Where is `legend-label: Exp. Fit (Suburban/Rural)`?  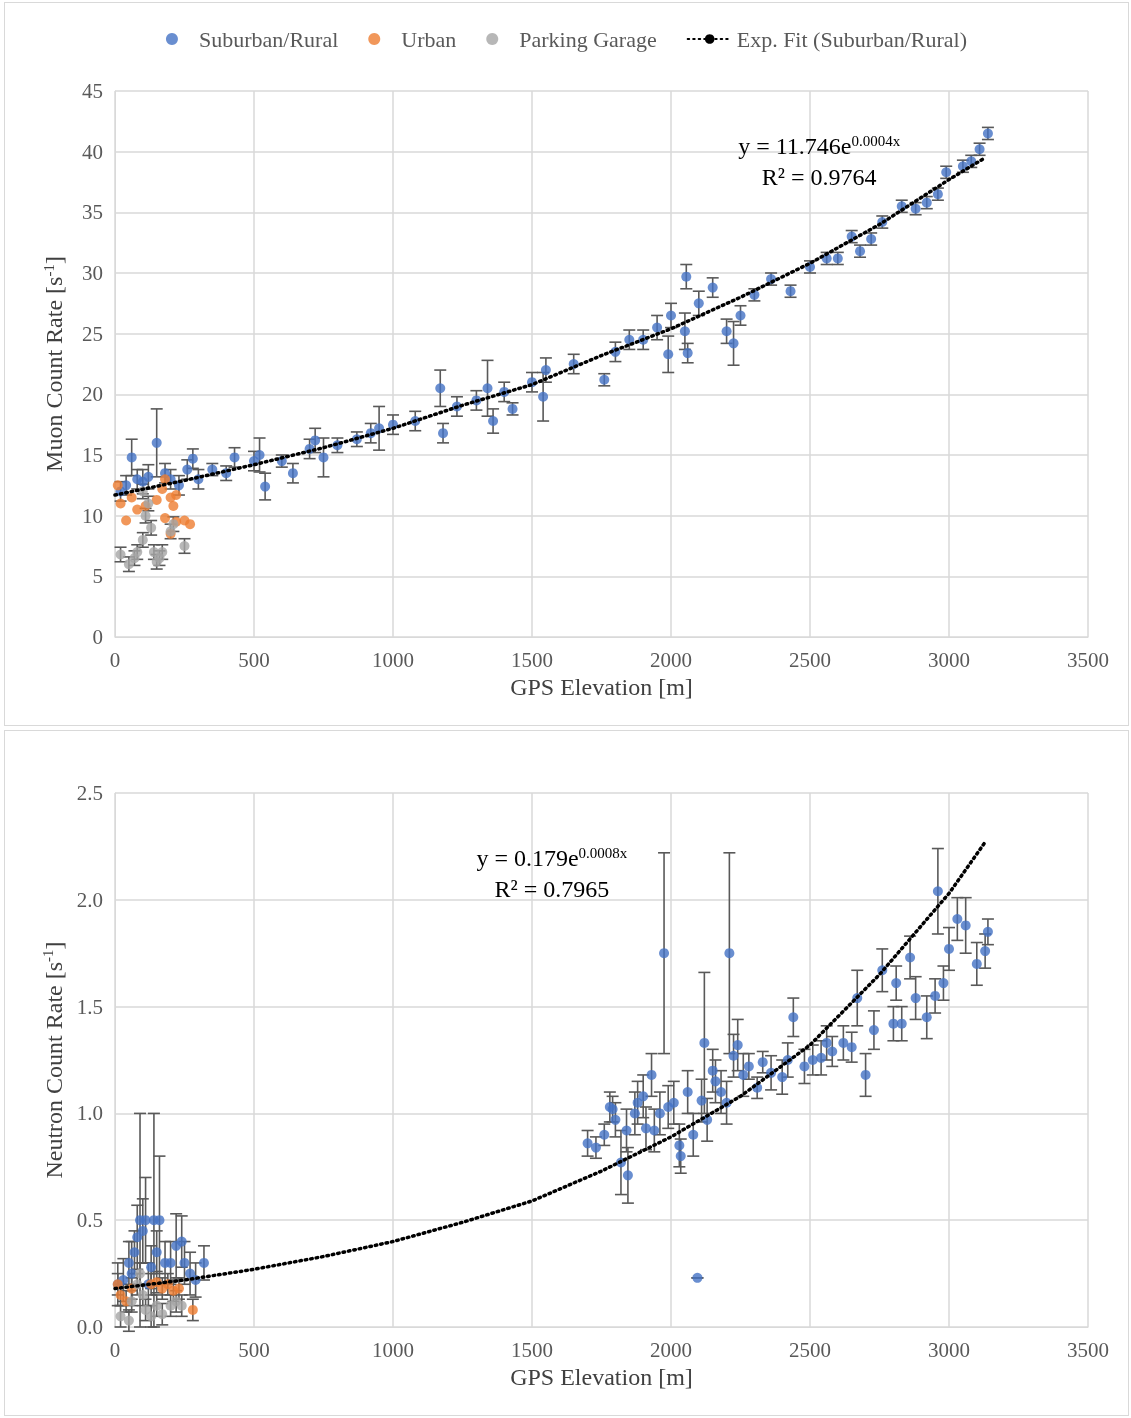 legend-label: Exp. Fit (Suburban/Rural) is located at coordinates (852, 39).